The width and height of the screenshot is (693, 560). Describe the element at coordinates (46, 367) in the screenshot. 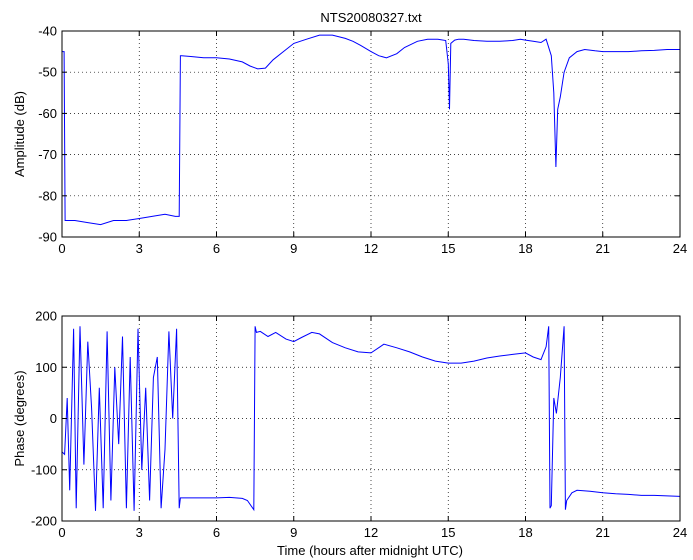

I see `y-tick-label: 100` at that location.